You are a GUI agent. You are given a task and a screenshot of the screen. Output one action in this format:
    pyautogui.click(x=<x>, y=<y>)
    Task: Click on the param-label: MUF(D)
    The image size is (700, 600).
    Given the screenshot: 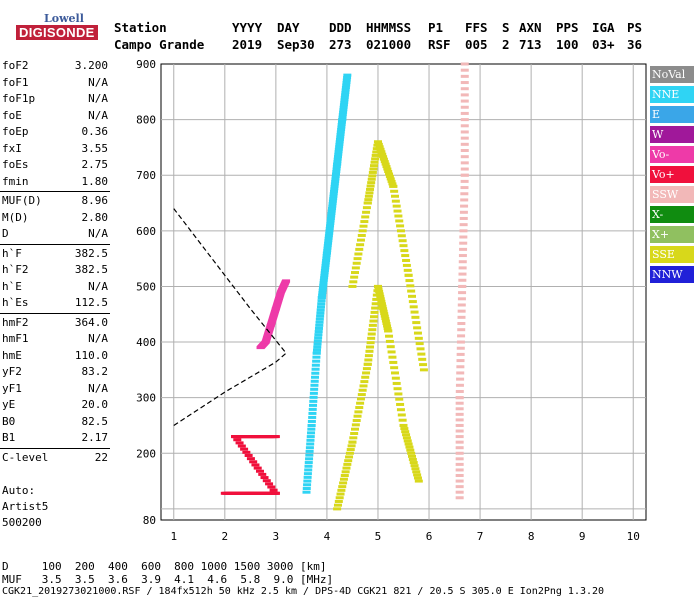 What is the action you would take?
    pyautogui.click(x=22, y=200)
    